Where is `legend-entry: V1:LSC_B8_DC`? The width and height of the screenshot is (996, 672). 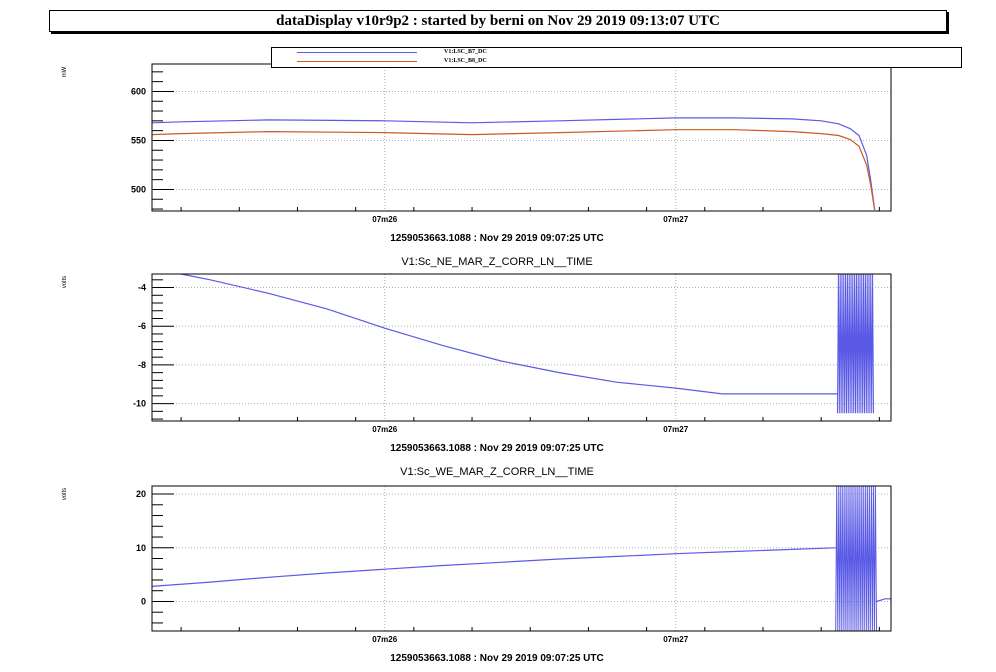 legend-entry: V1:LSC_B8_DC is located at coordinates (616, 61).